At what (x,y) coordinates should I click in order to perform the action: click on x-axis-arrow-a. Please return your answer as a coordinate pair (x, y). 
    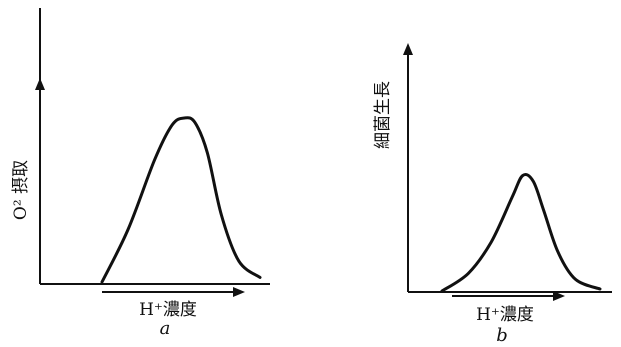
    Looking at the image, I should click on (239, 292).